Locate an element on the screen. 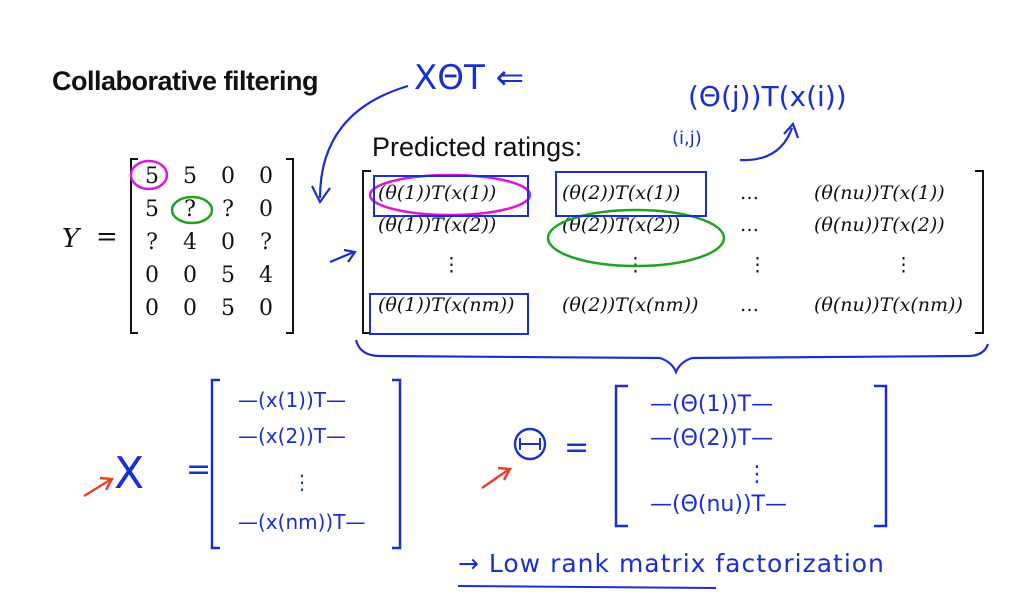 The height and width of the screenshot is (593, 1009). theta-matrix-row: ⋮ is located at coordinates (757, 474).